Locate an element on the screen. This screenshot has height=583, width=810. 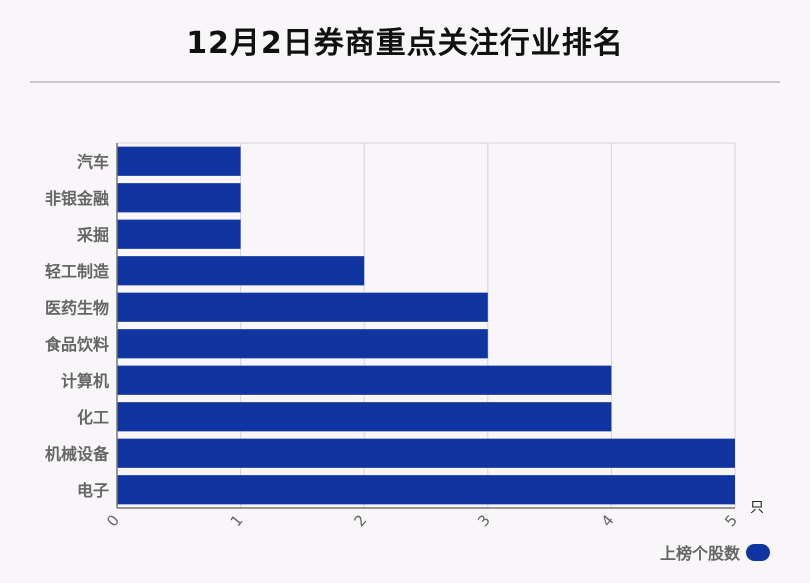
category-label: 汽车 is located at coordinates (93, 161).